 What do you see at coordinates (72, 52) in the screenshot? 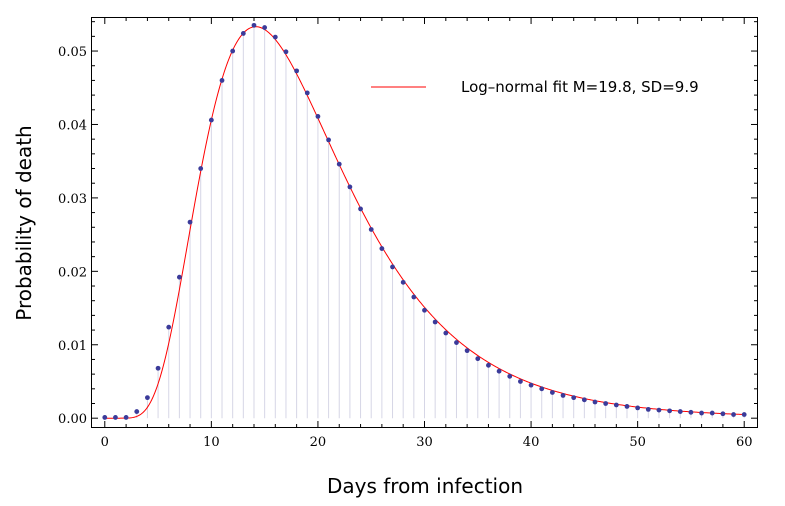
I see `y-tick-label: 0.05` at bounding box center [72, 52].